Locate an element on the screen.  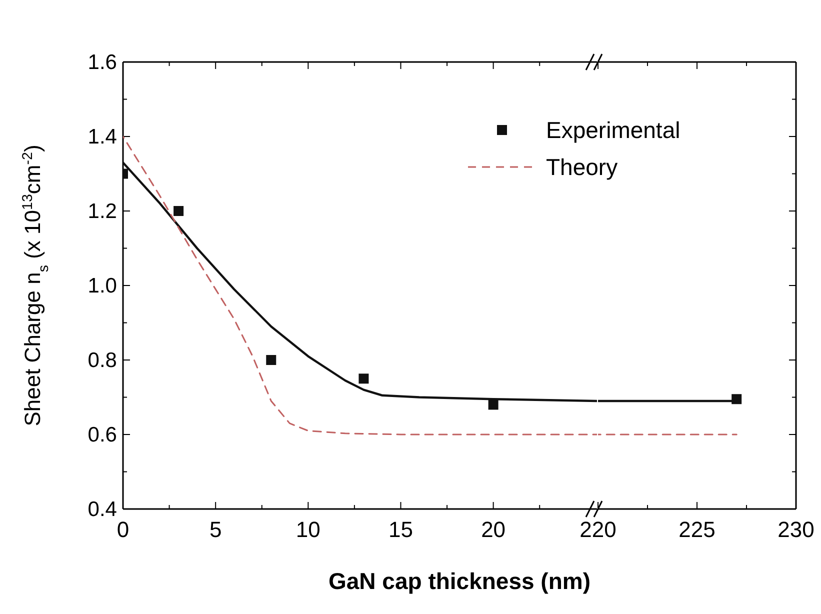
y-tick-label: 0.4 is located at coordinates (103, 509).